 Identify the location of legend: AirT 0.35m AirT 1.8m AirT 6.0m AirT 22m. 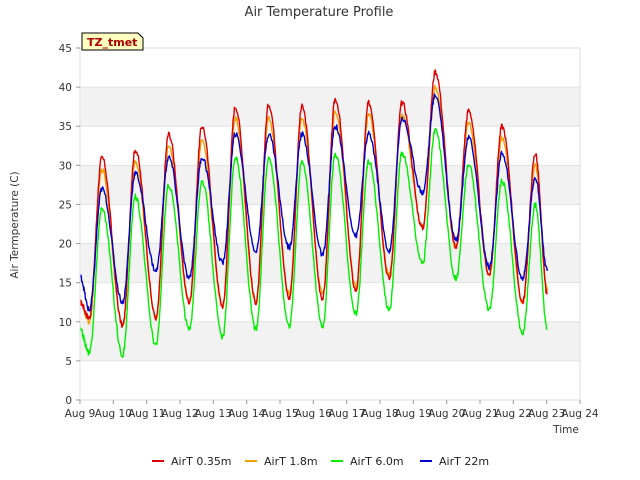
(320, 461).